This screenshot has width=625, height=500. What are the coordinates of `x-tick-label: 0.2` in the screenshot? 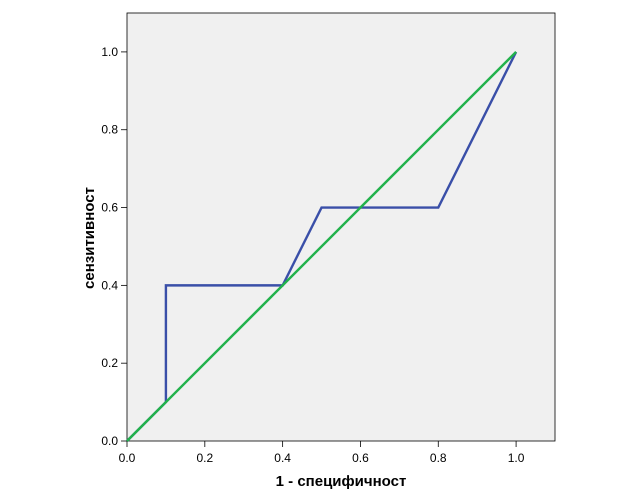 It's located at (204, 458).